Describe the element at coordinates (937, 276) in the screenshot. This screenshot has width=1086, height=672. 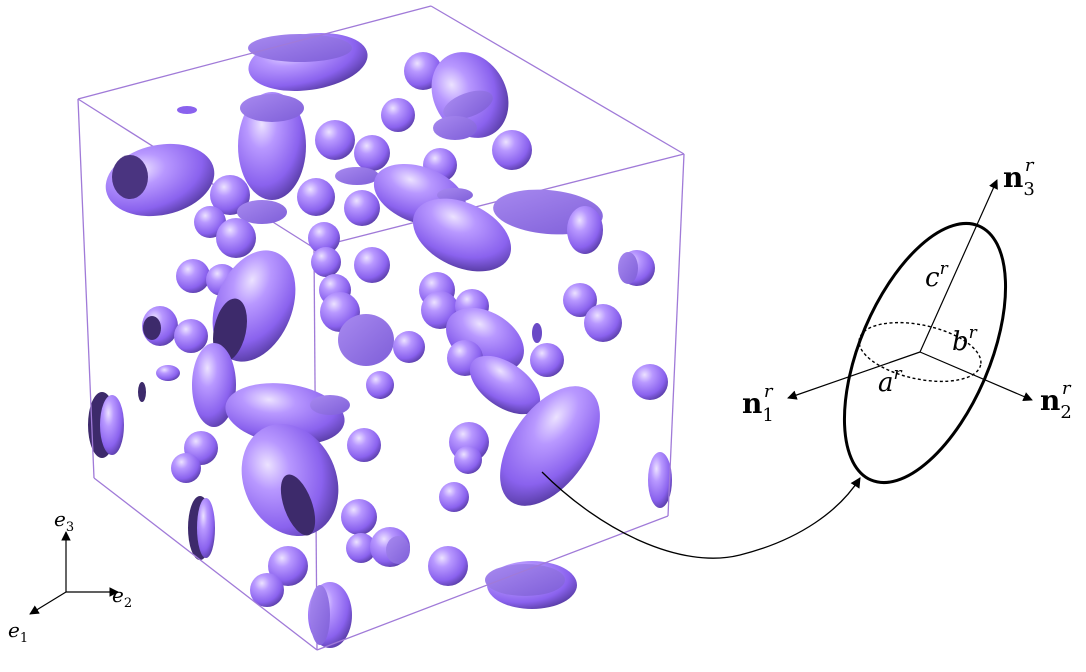
I see `label-c: cr` at that location.